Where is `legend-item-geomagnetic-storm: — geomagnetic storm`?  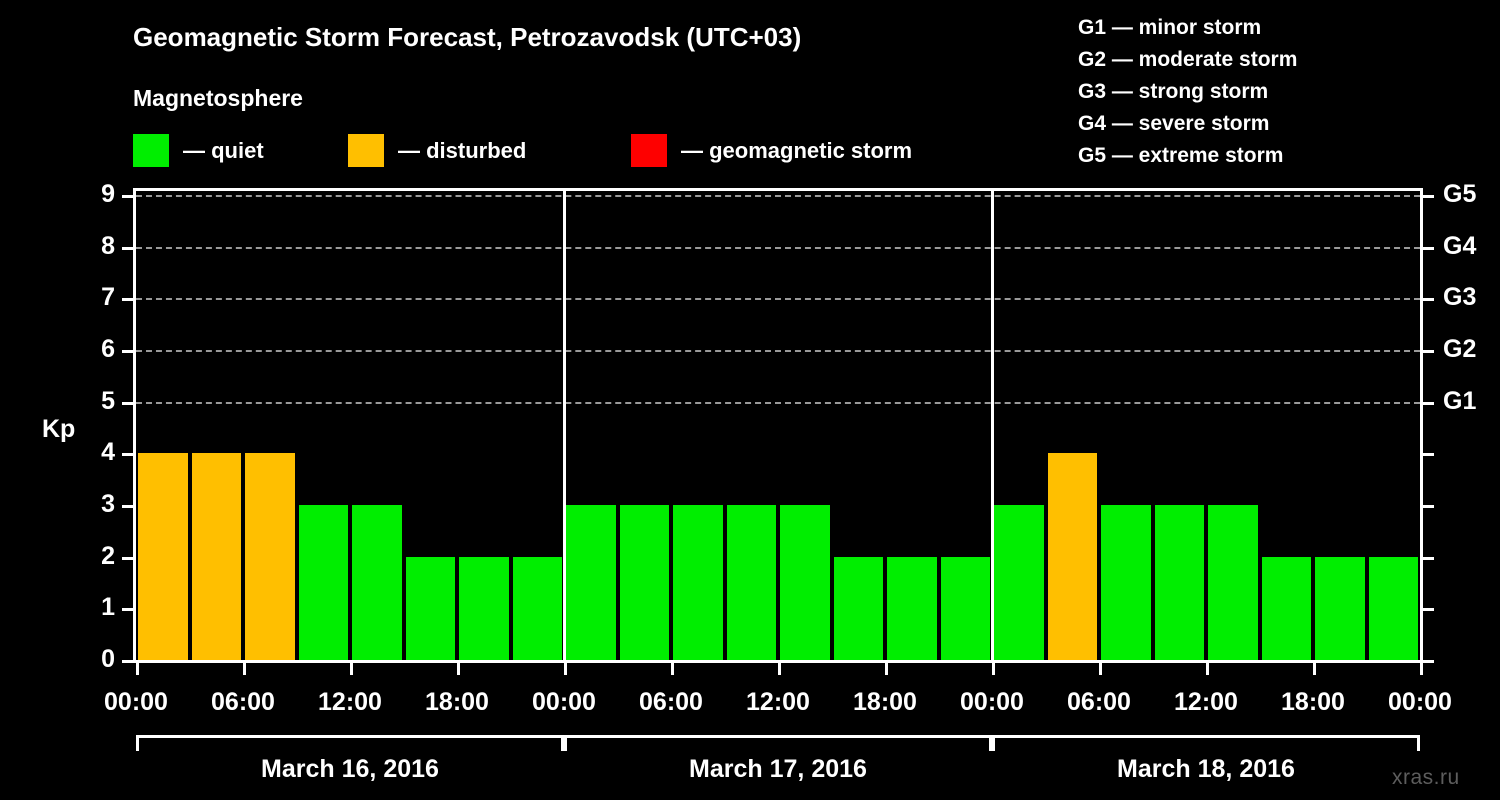 legend-item-geomagnetic-storm: — geomagnetic storm is located at coordinates (771, 150).